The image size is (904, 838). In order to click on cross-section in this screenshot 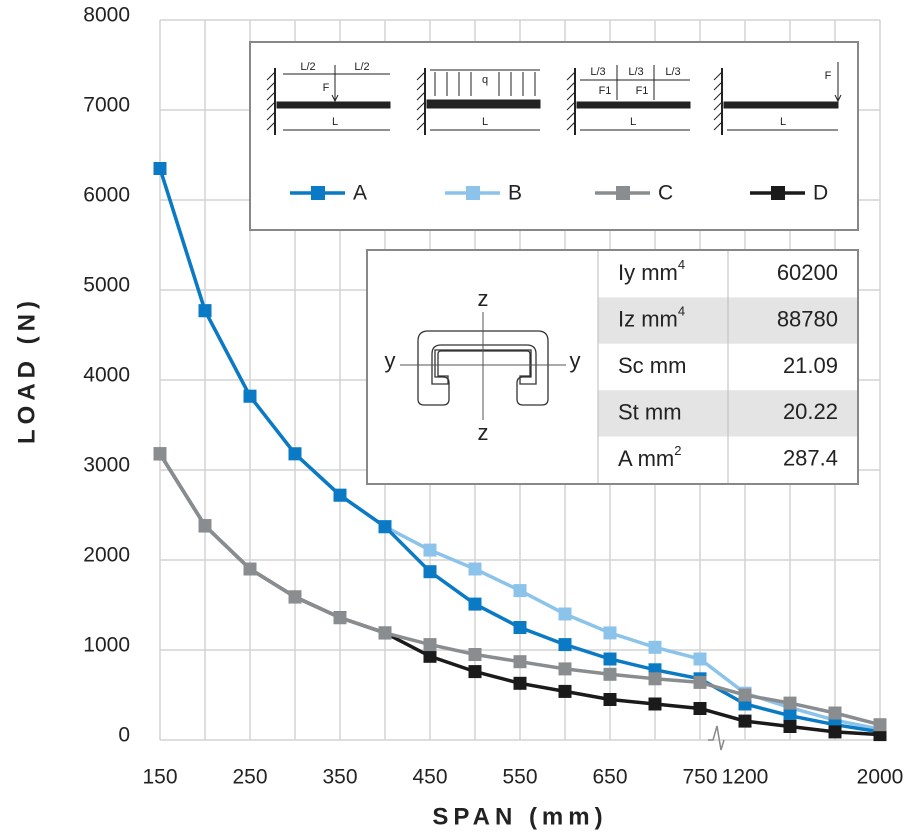, I will do `click(483, 366)`.